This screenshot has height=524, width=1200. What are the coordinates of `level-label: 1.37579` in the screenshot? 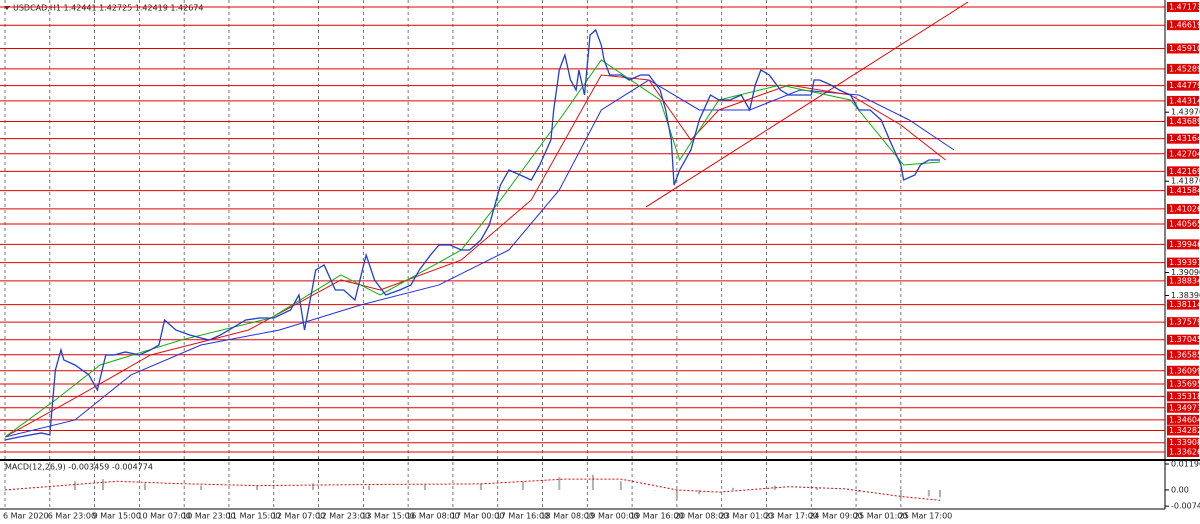 It's located at (1184, 322).